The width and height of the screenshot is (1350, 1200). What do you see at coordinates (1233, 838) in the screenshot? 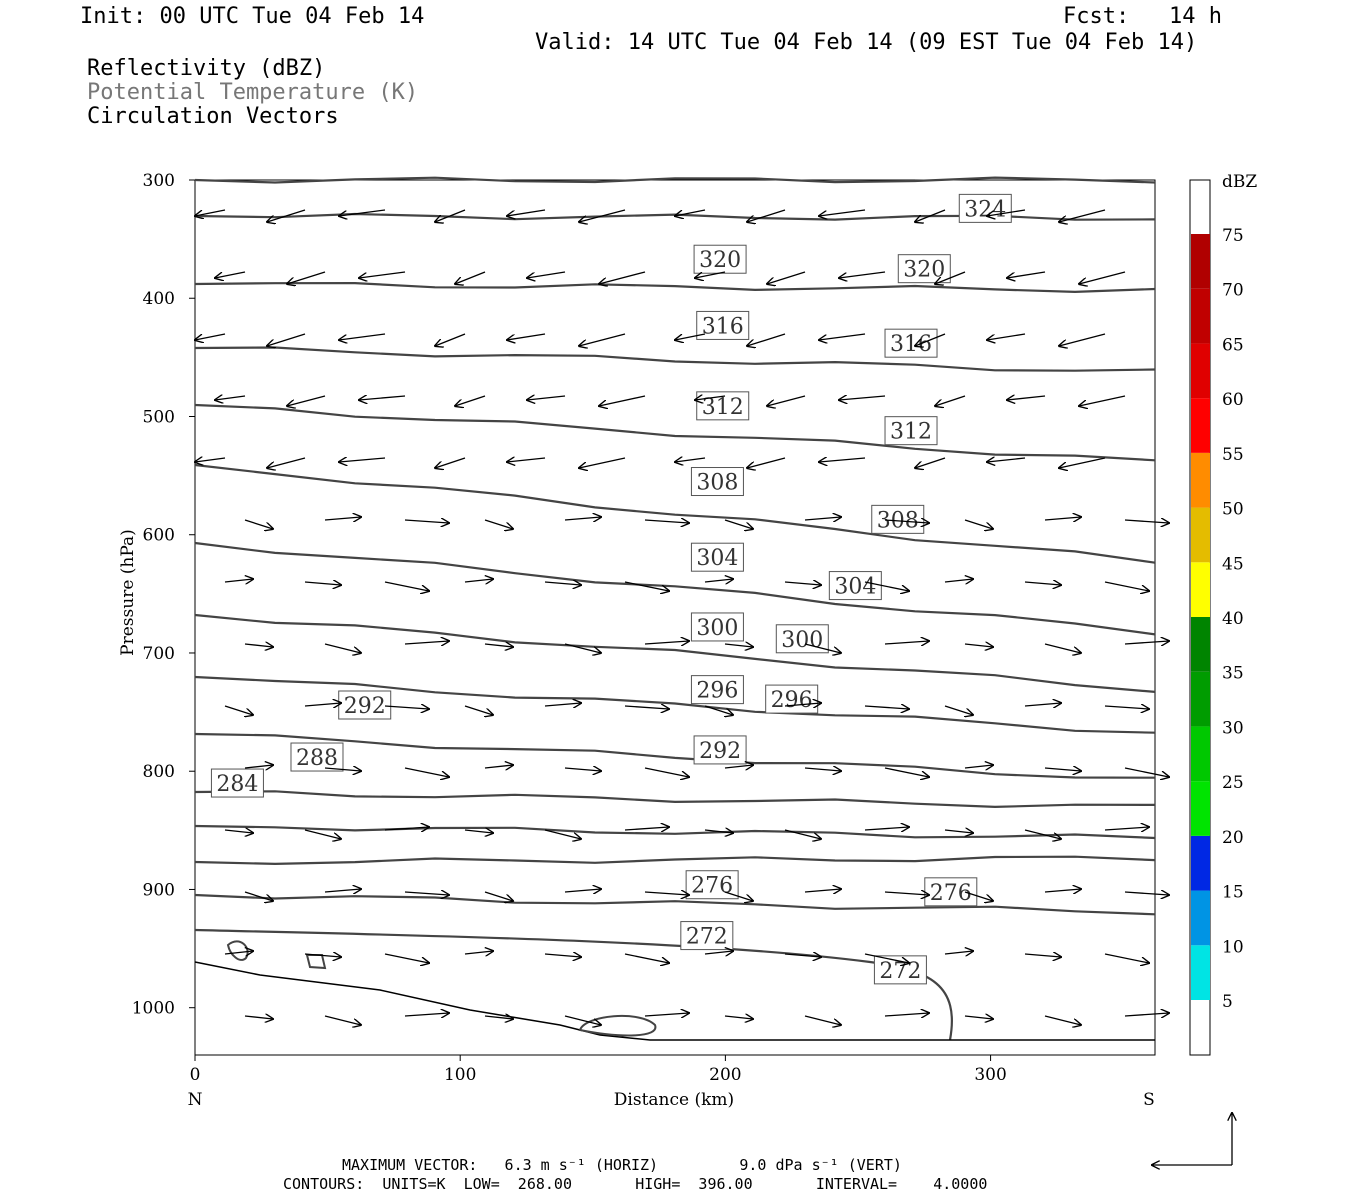
I see `colorbar-label: 20` at bounding box center [1233, 838].